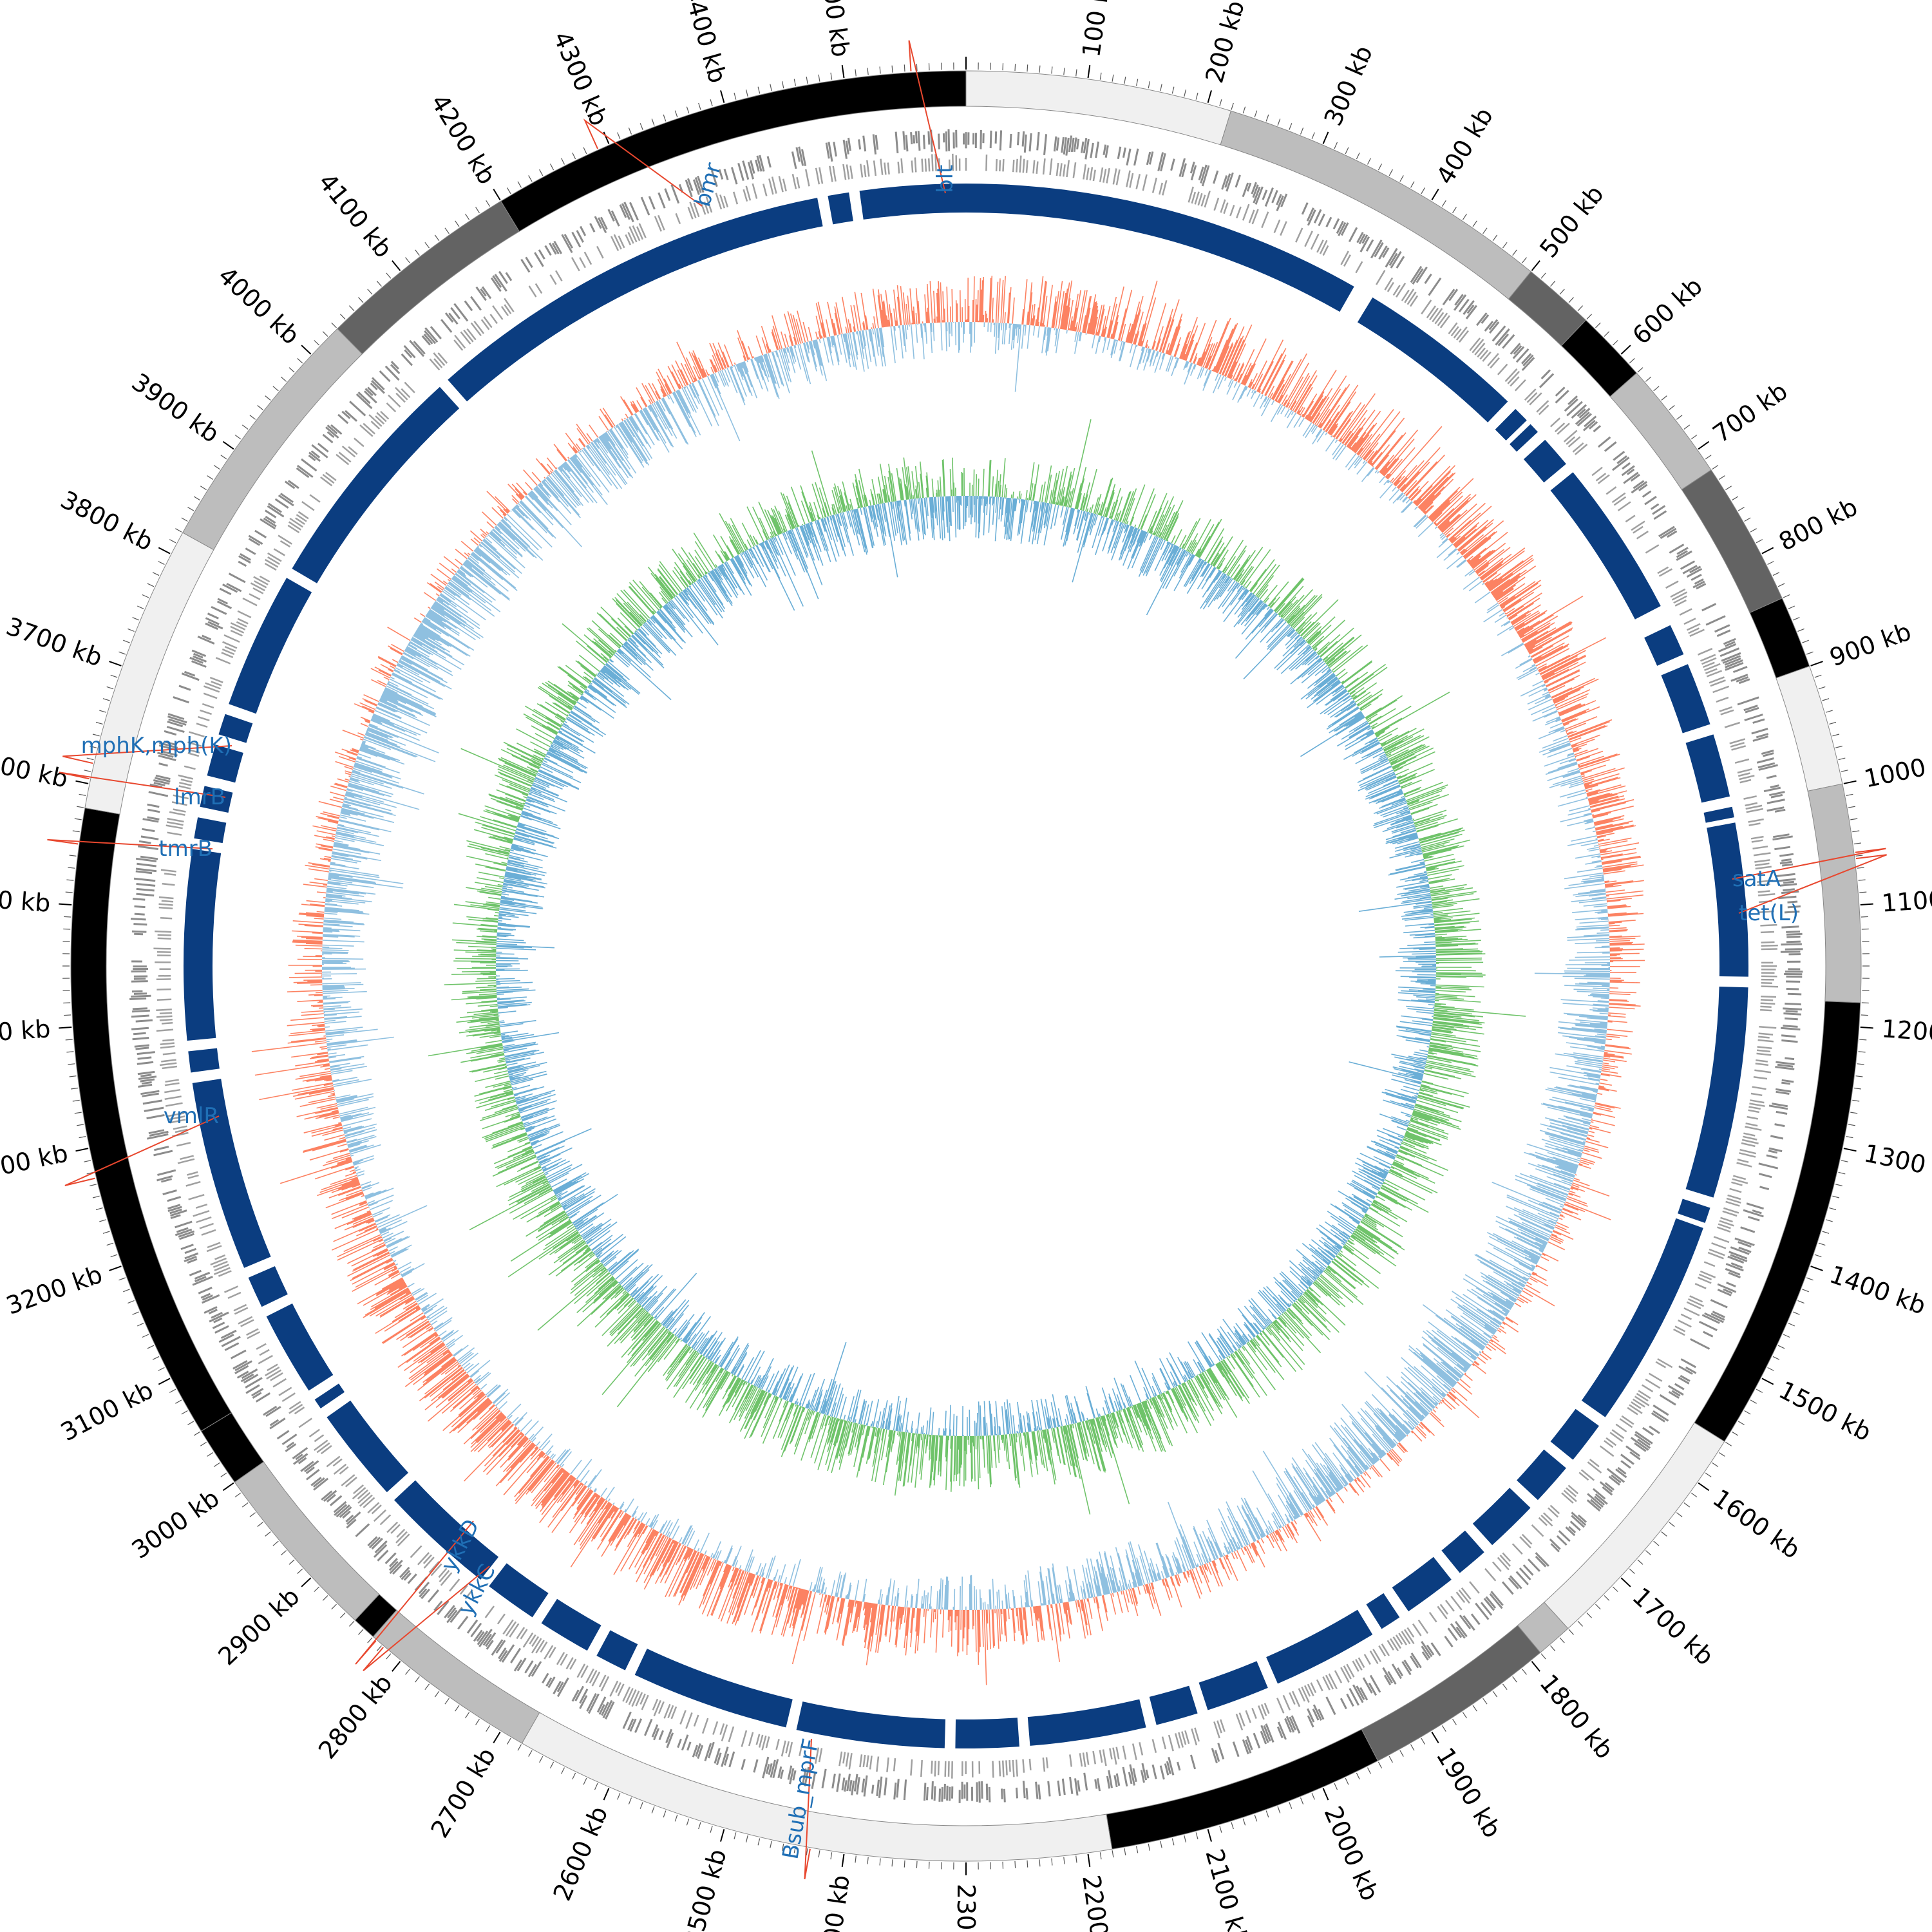 The width and height of the screenshot is (1932, 1932). What do you see at coordinates (1673, 1626) in the screenshot?
I see `tick-label: 1700 kb` at bounding box center [1673, 1626].